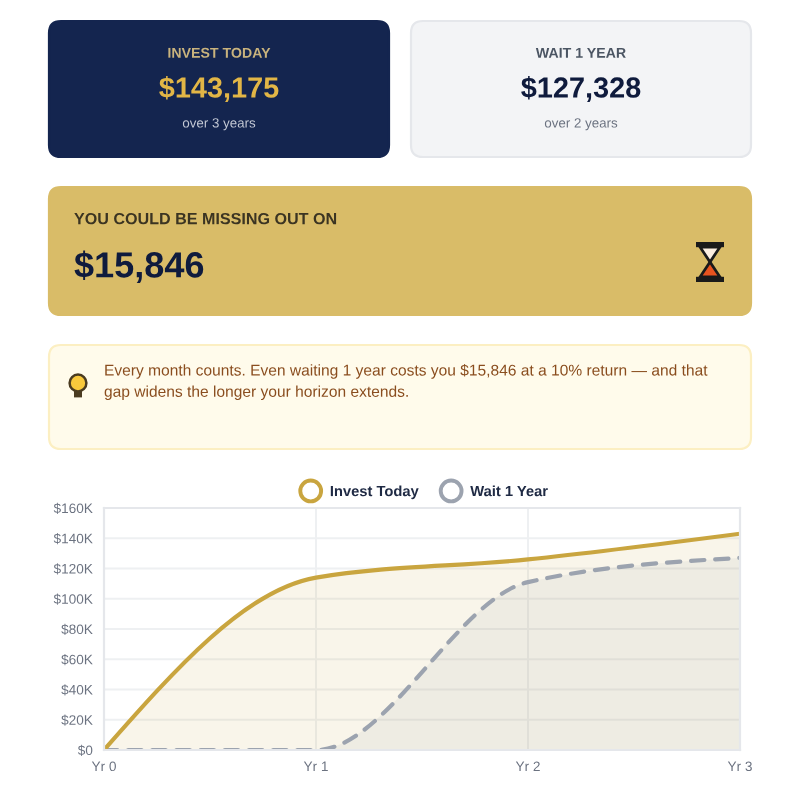 The width and height of the screenshot is (800, 800). Describe the element at coordinates (581, 89) in the screenshot. I see `text: $127,328` at that location.